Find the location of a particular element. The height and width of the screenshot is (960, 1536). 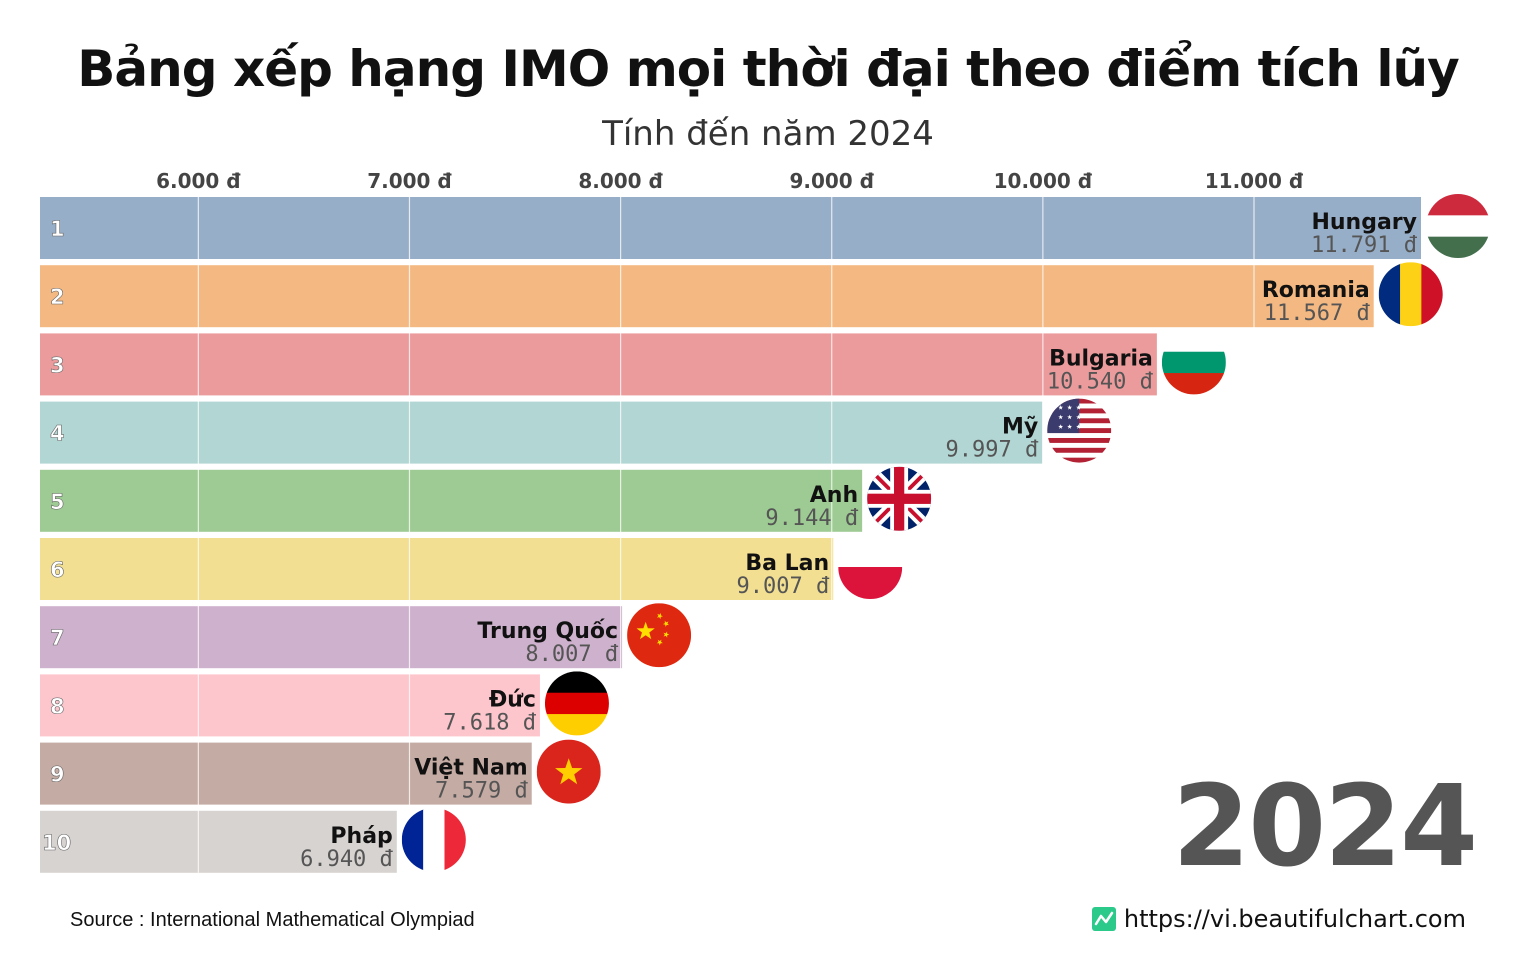

country-label: Hungary is located at coordinates (1364, 222).